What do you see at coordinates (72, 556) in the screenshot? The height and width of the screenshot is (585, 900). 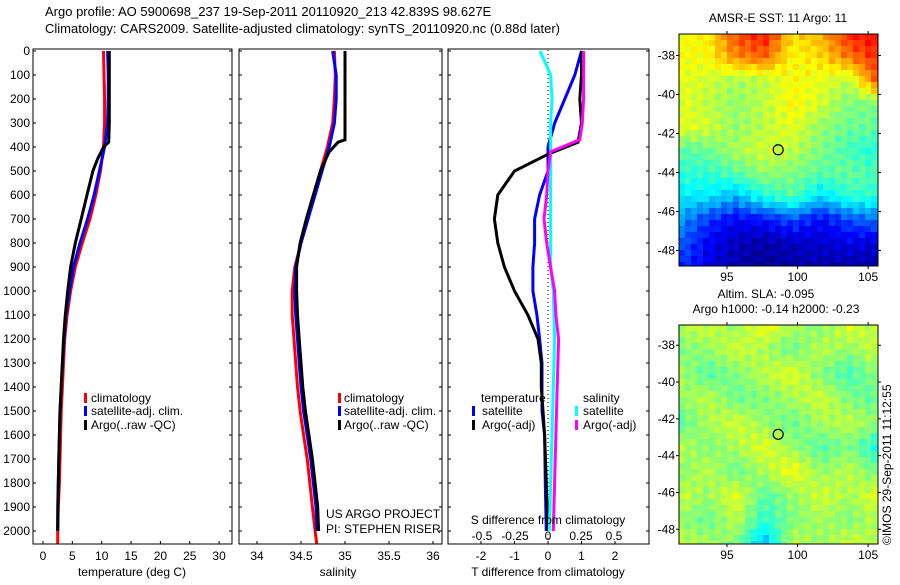 I see `temperature-tick-label: 5` at bounding box center [72, 556].